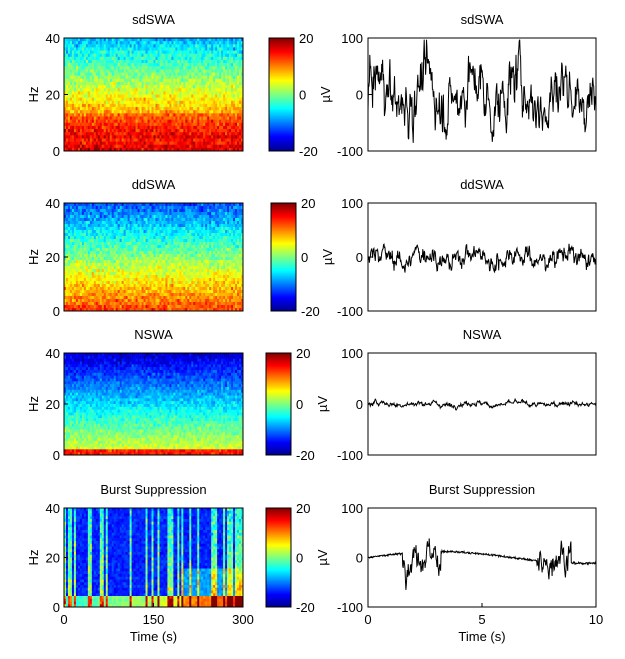  I want to click on spectrogram-panel, so click(154, 95).